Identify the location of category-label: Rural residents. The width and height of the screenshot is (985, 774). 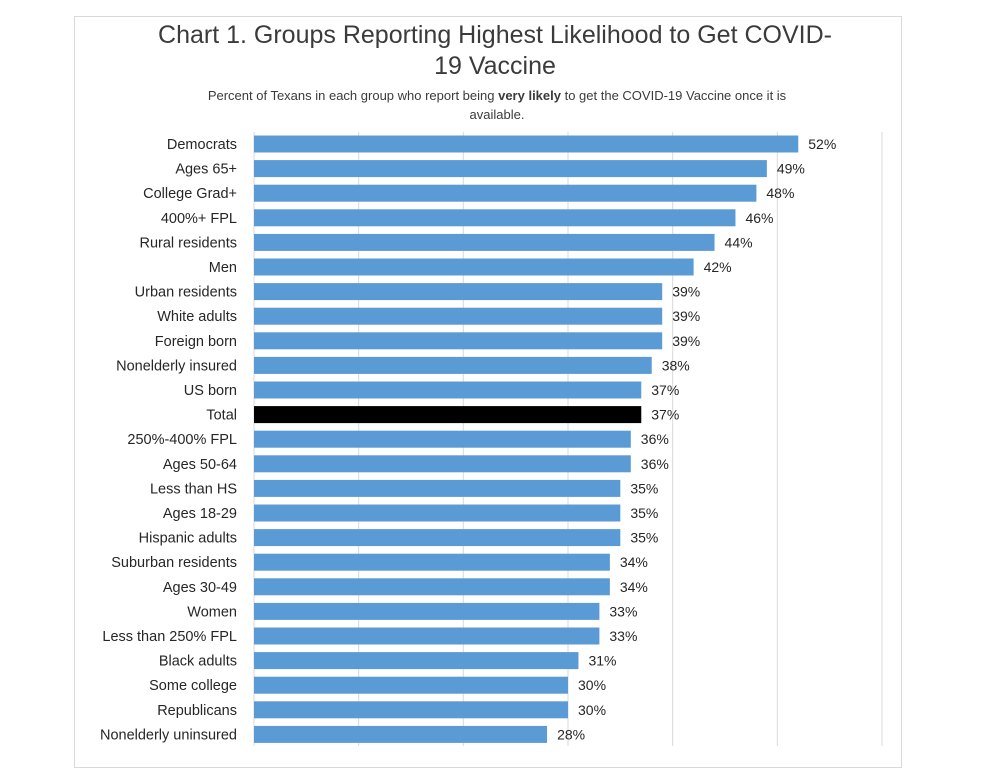
(188, 243).